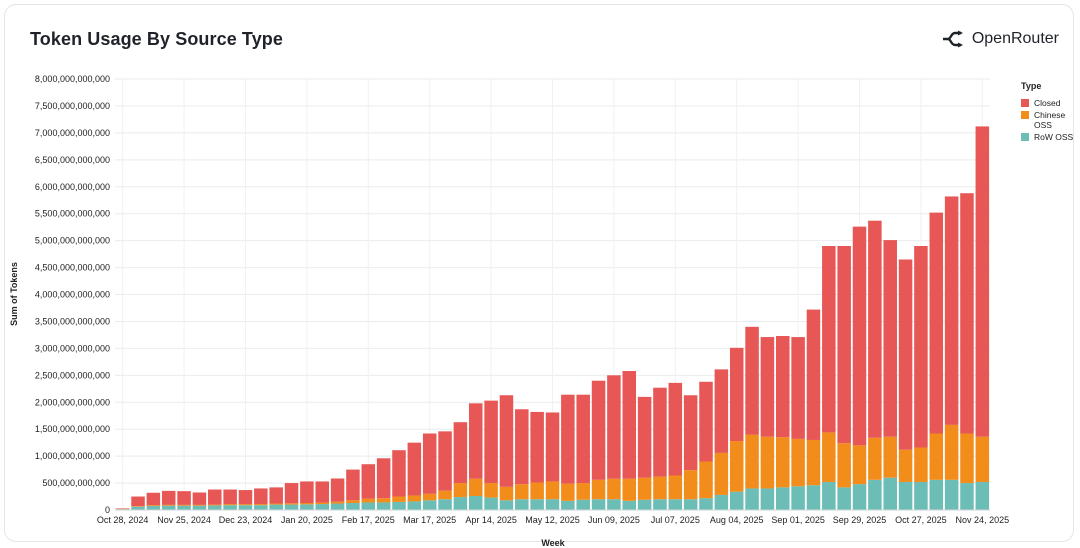  I want to click on brand: OpenRouter, so click(1000, 39).